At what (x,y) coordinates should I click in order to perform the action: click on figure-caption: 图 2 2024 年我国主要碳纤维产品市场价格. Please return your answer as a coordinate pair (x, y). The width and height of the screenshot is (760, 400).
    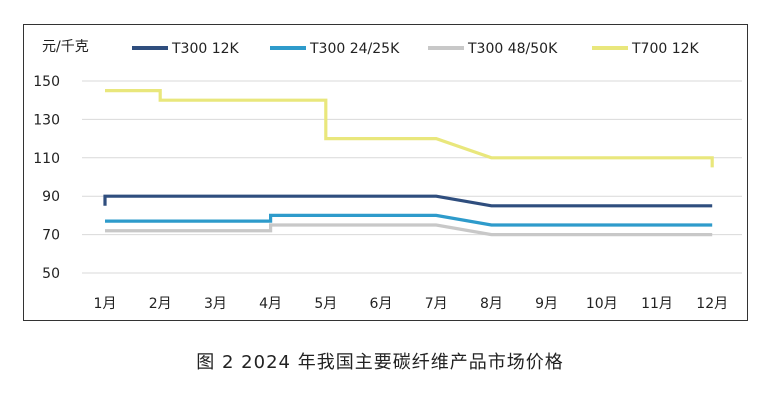
    Looking at the image, I should click on (380, 362).